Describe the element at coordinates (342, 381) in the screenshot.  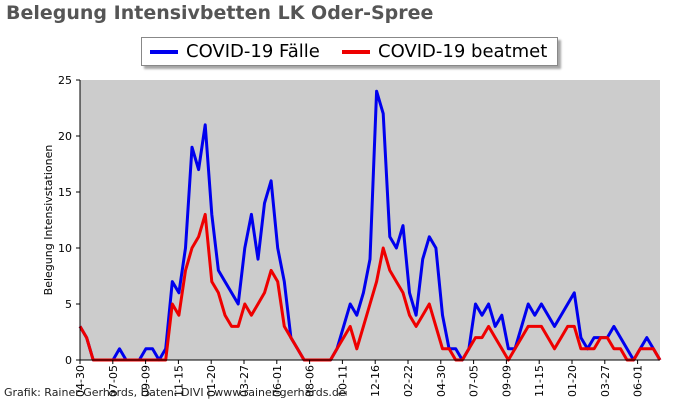
I see `x-tick-label: 10-11` at that location.